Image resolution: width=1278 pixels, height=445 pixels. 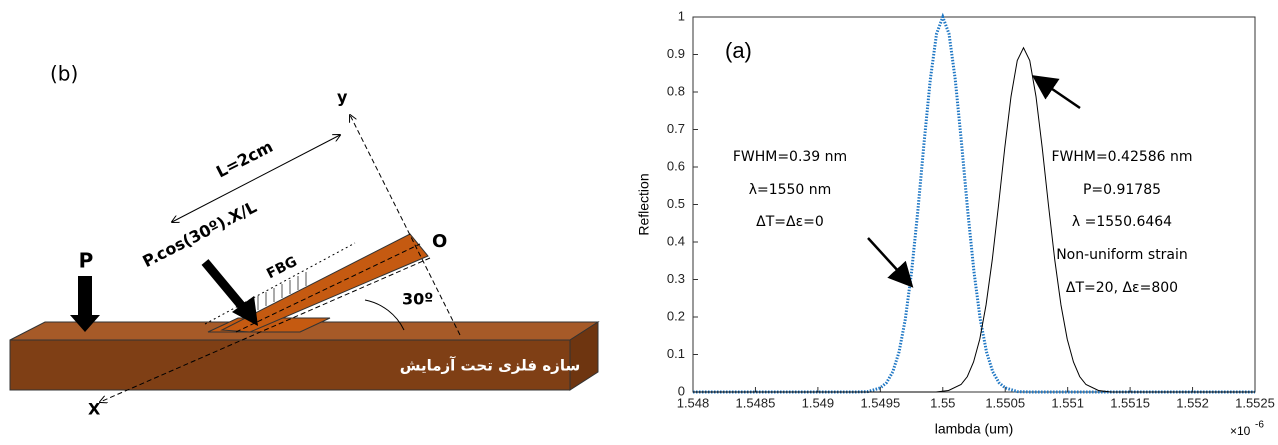 What do you see at coordinates (417, 299) in the screenshot?
I see `angle-label: 30º` at bounding box center [417, 299].